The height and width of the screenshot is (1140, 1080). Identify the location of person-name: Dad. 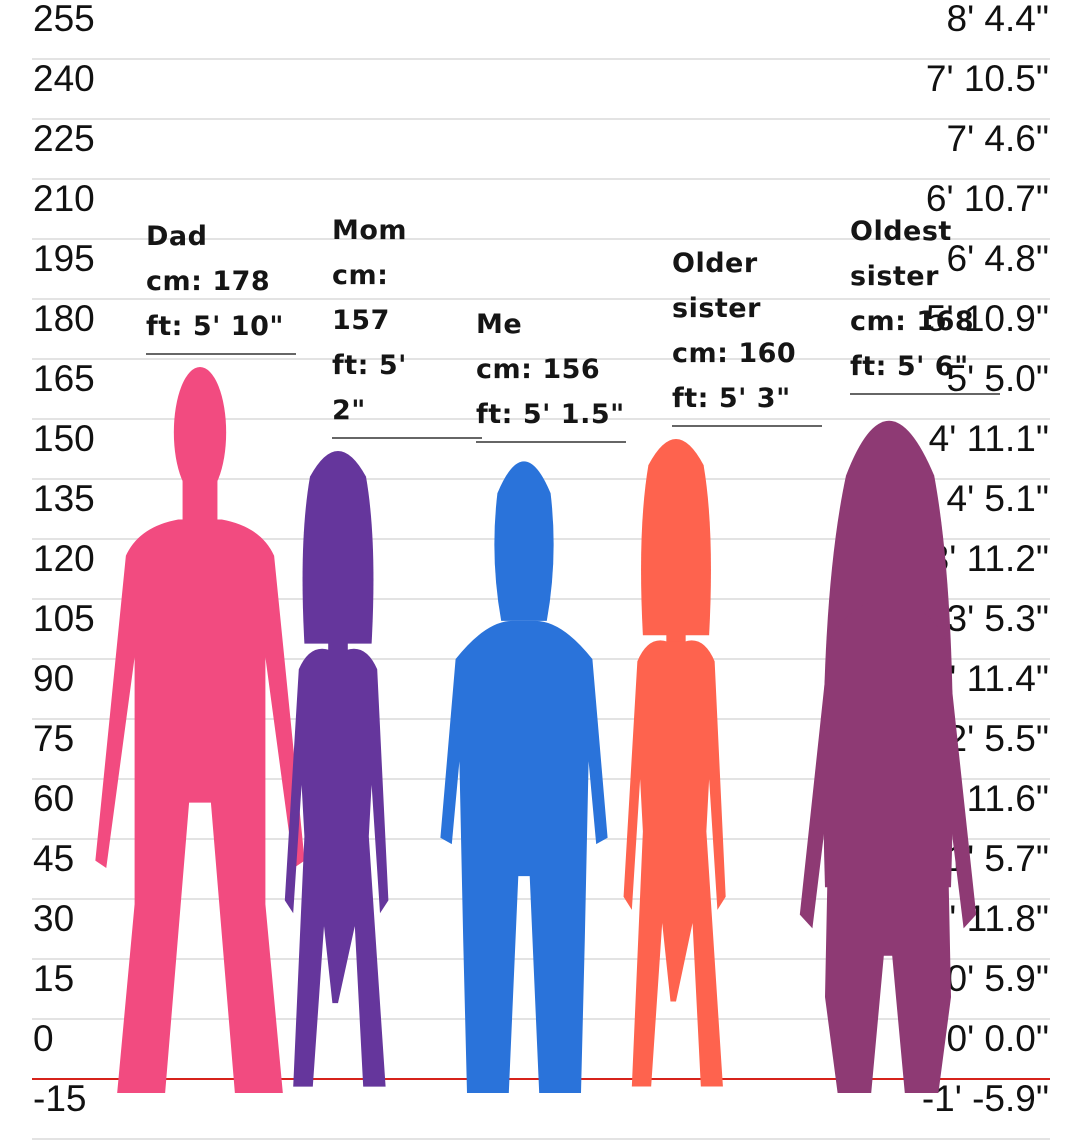
(177, 236).